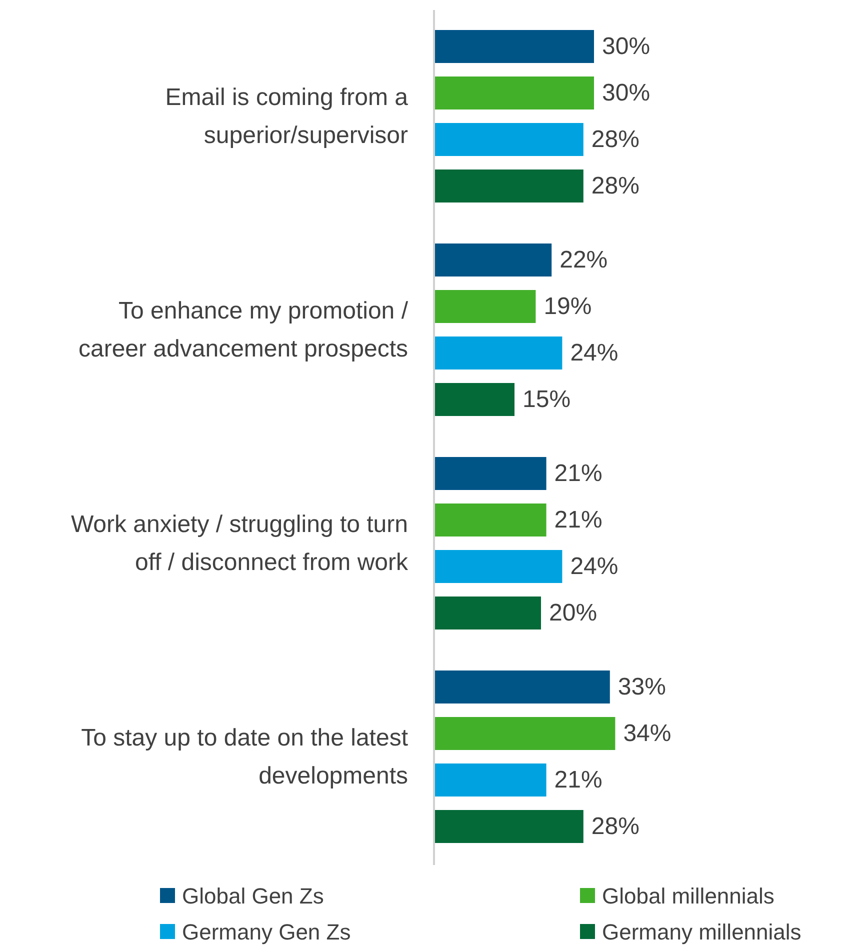 The width and height of the screenshot is (846, 949). What do you see at coordinates (287, 116) in the screenshot?
I see `y-tick-label: Email is coming from a superior/supervisor` at bounding box center [287, 116].